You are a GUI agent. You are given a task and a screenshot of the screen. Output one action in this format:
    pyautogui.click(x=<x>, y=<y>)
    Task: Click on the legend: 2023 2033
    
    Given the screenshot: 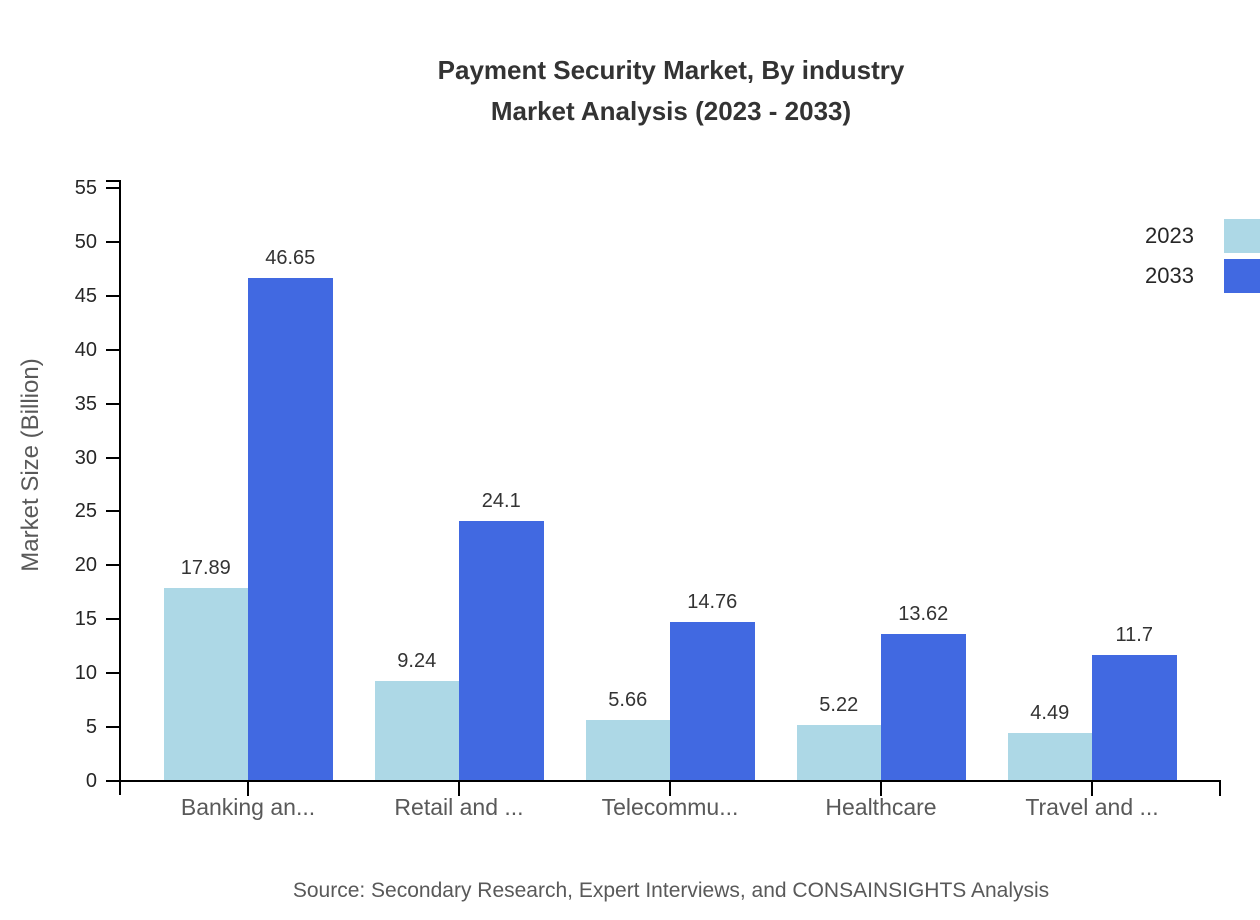 What is the action you would take?
    pyautogui.click(x=1202, y=259)
    